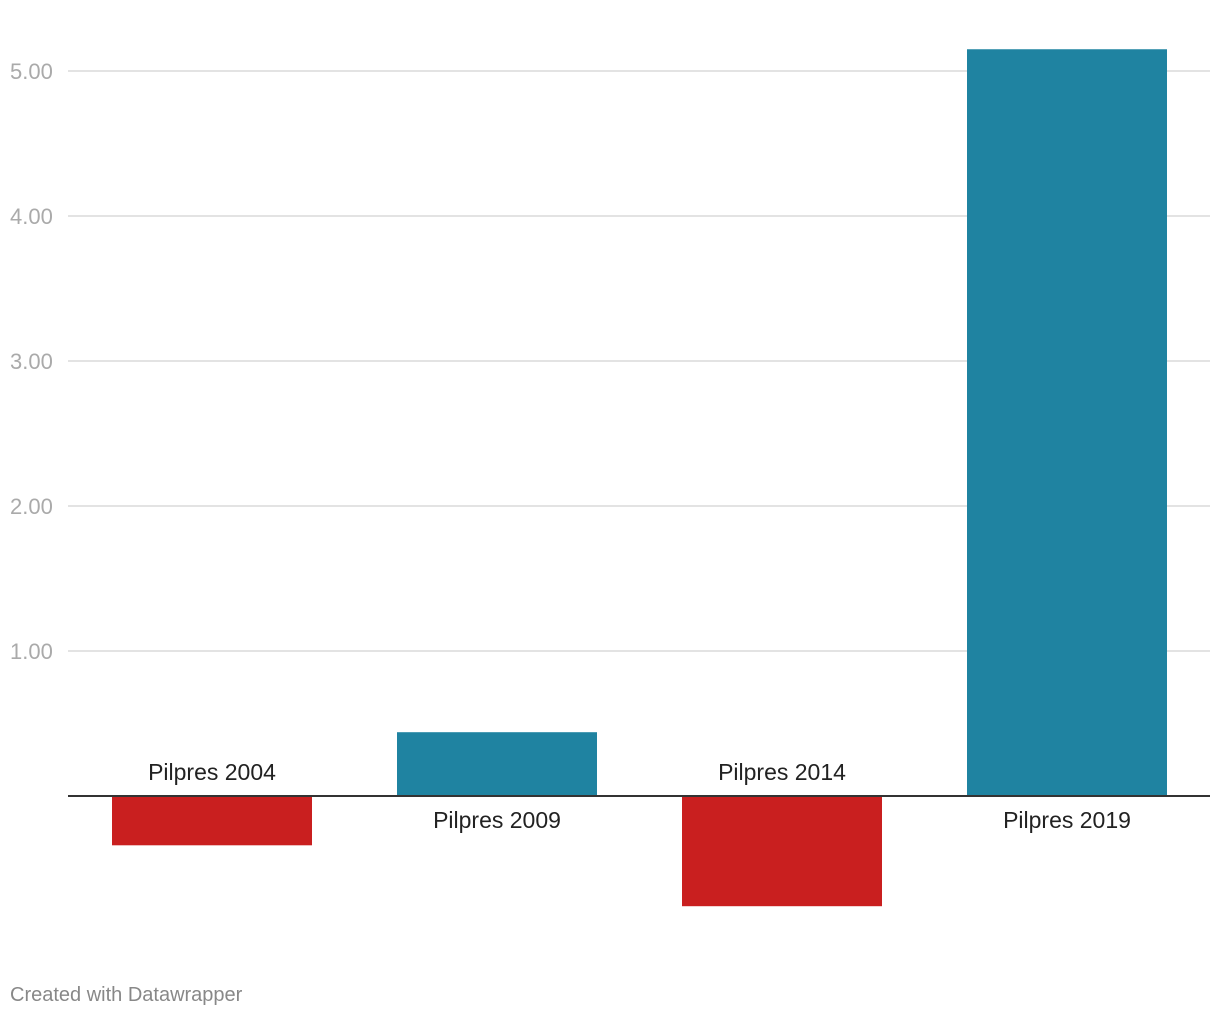 This screenshot has width=1220, height=1020. I want to click on bar-pilpres-2014, so click(782, 851).